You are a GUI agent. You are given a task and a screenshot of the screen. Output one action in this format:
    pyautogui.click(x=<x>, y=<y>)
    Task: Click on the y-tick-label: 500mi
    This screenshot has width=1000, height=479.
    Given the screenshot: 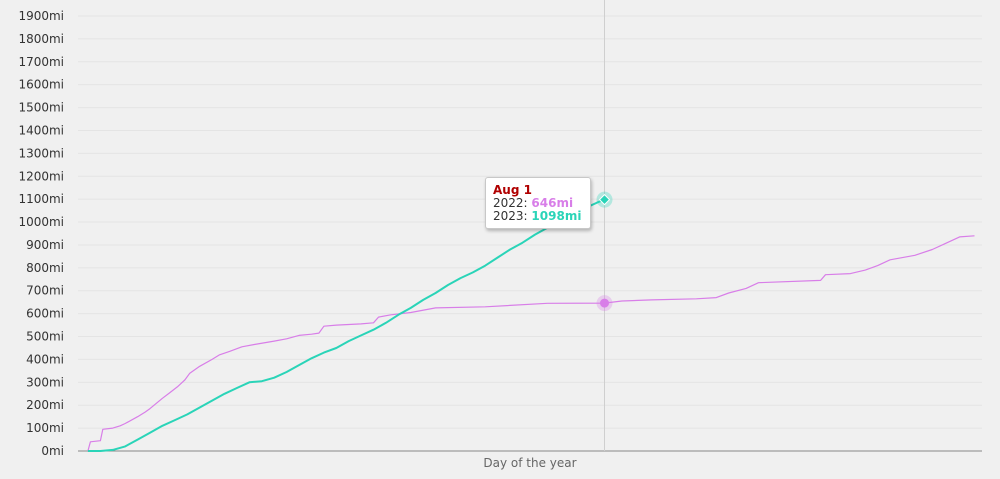 What is the action you would take?
    pyautogui.click(x=45, y=337)
    